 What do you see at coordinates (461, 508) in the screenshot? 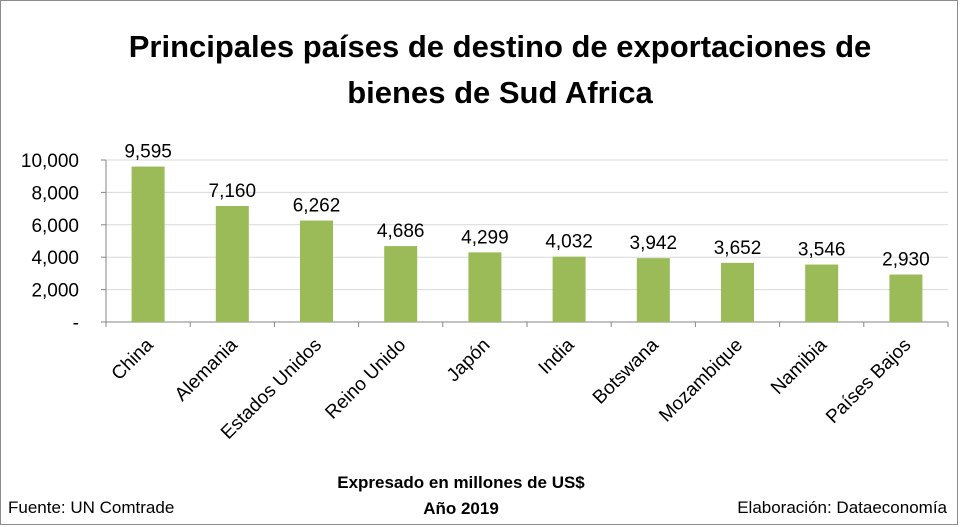
I see `x-axis-title-line-2: Año 2019` at bounding box center [461, 508].